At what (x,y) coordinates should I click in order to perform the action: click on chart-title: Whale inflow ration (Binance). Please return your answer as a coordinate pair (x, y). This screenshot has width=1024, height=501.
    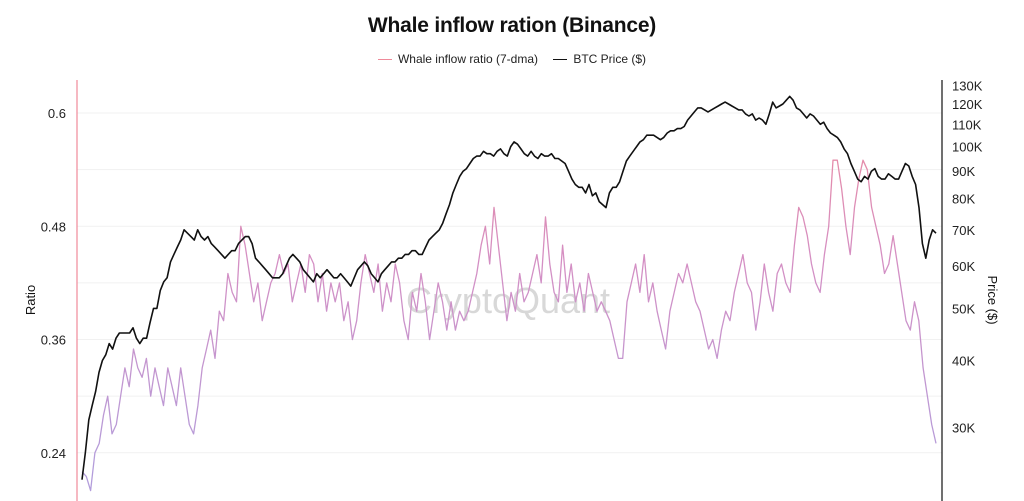
    Looking at the image, I should click on (512, 25).